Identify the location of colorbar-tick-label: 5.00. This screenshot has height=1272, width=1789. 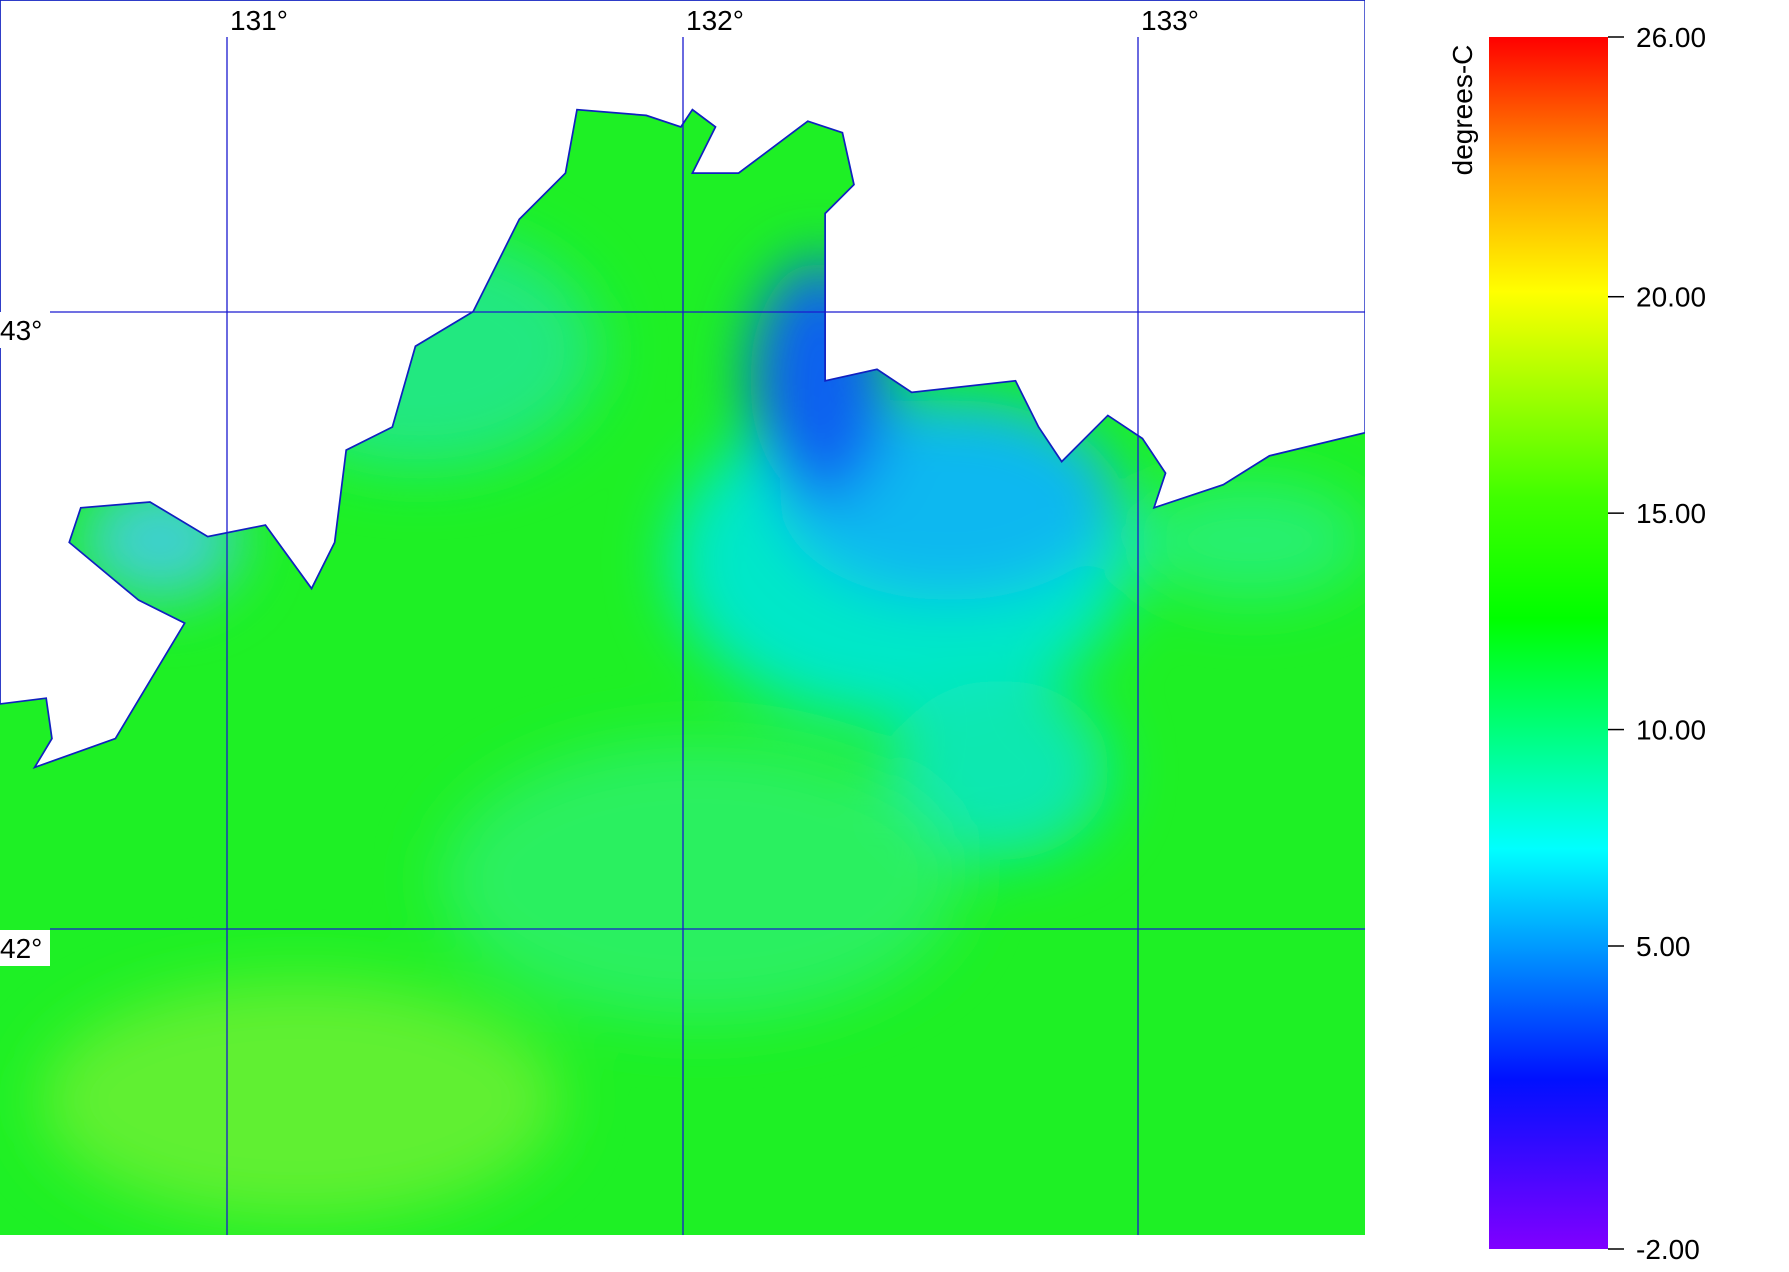
(1663, 946).